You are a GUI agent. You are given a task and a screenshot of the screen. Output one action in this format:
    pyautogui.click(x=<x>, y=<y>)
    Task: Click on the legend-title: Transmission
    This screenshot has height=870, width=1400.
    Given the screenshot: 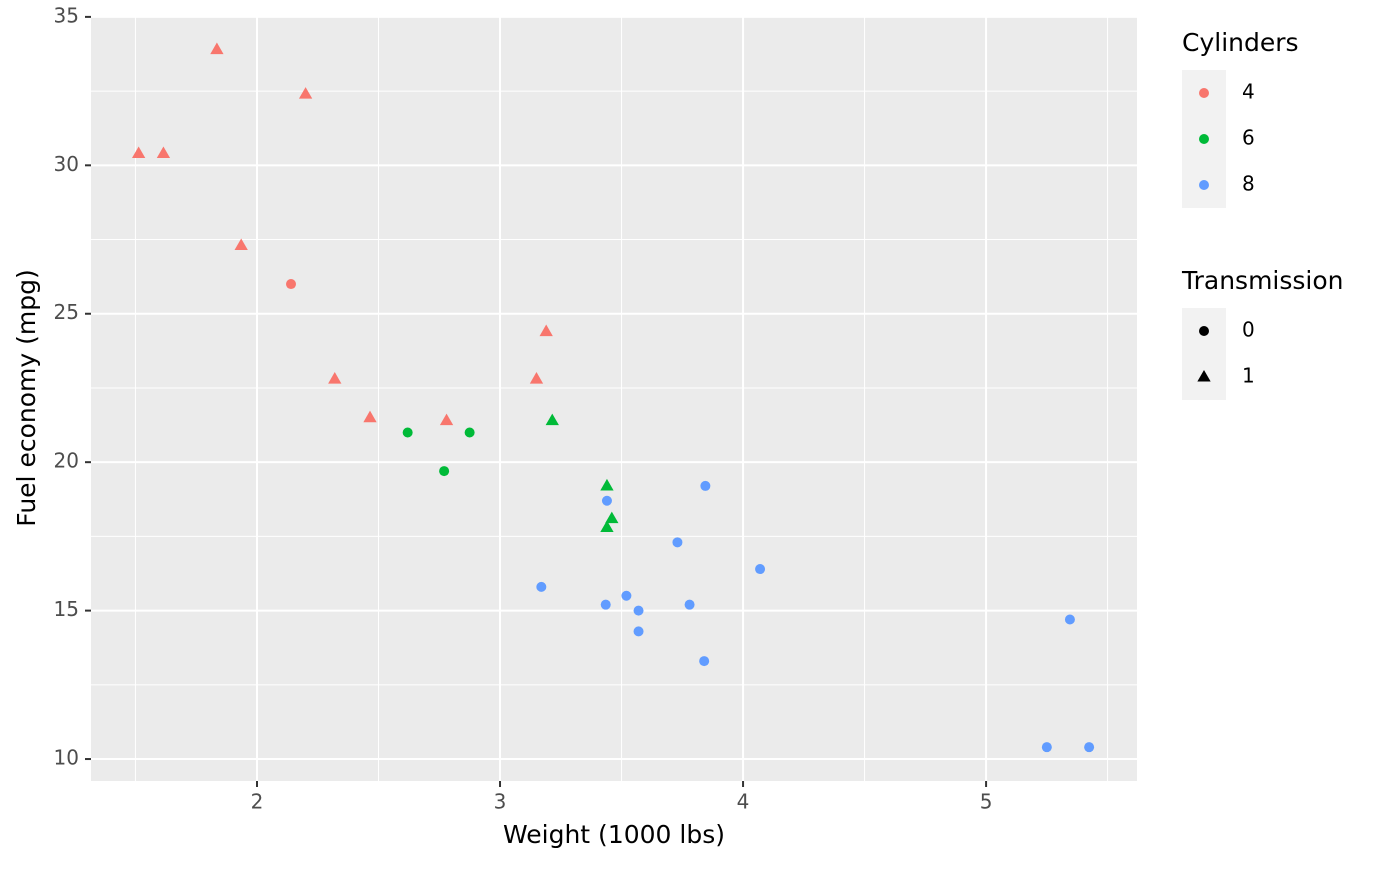 What is the action you would take?
    pyautogui.click(x=1262, y=280)
    